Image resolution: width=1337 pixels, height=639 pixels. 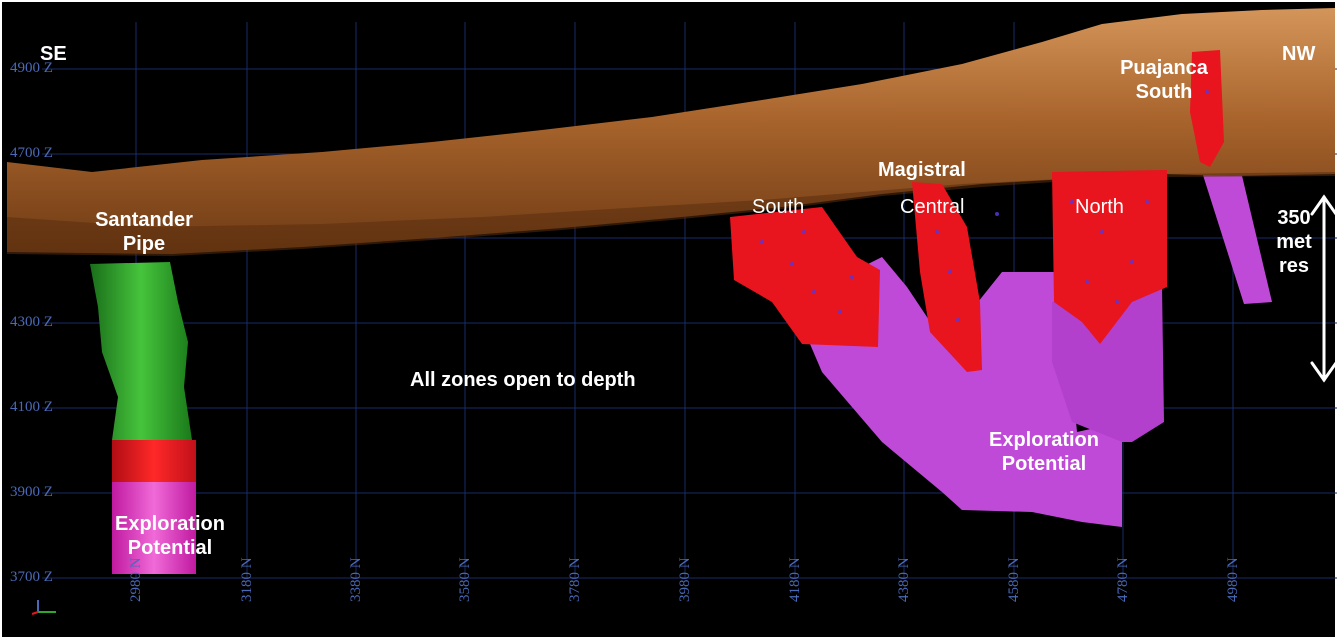 What do you see at coordinates (1043, 452) in the screenshot?
I see `label-exploration-potential-right: Exploration Potential` at bounding box center [1043, 452].